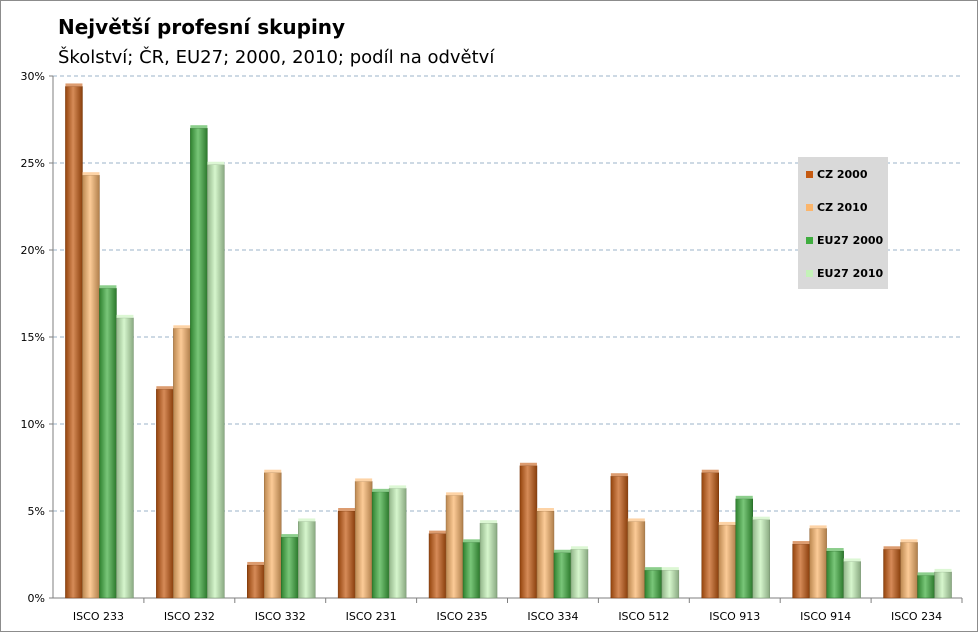 The width and height of the screenshot is (978, 632). Describe the element at coordinates (33, 250) in the screenshot. I see `y-tick-label: 20%` at that location.